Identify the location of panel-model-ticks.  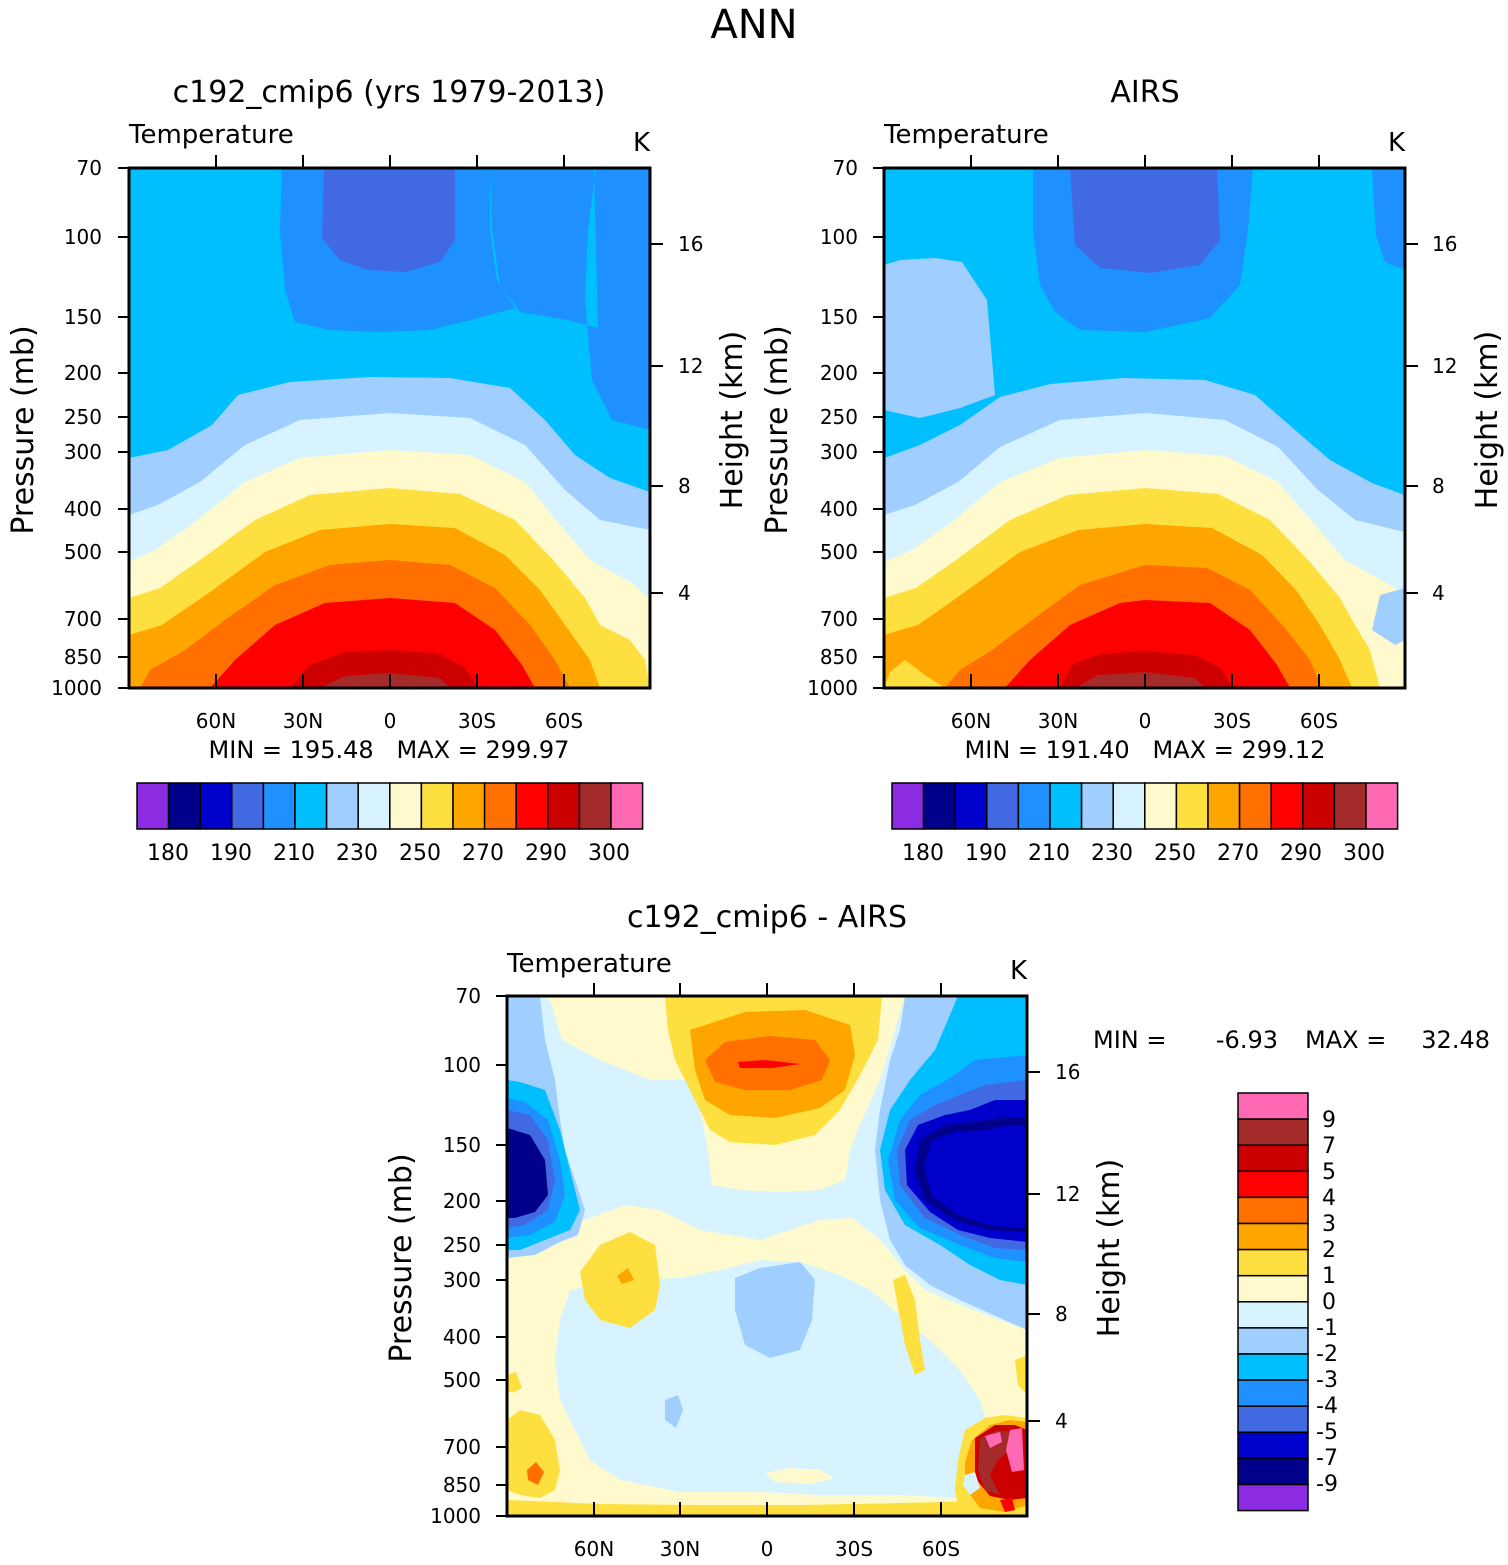
(390, 422).